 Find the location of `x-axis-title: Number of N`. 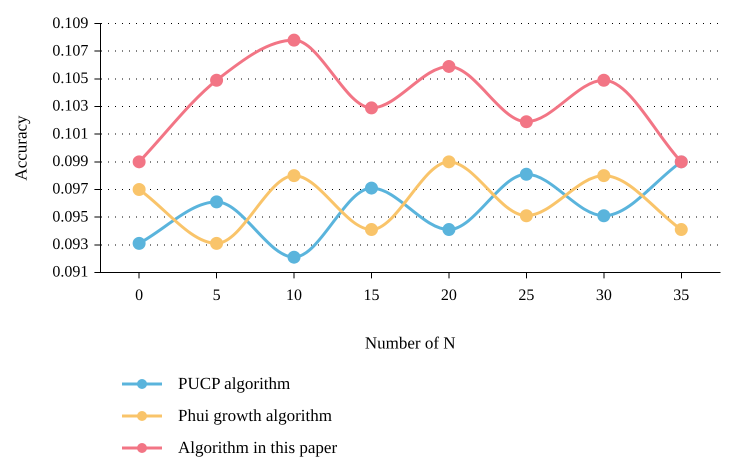

x-axis-title: Number of N is located at coordinates (410, 342).